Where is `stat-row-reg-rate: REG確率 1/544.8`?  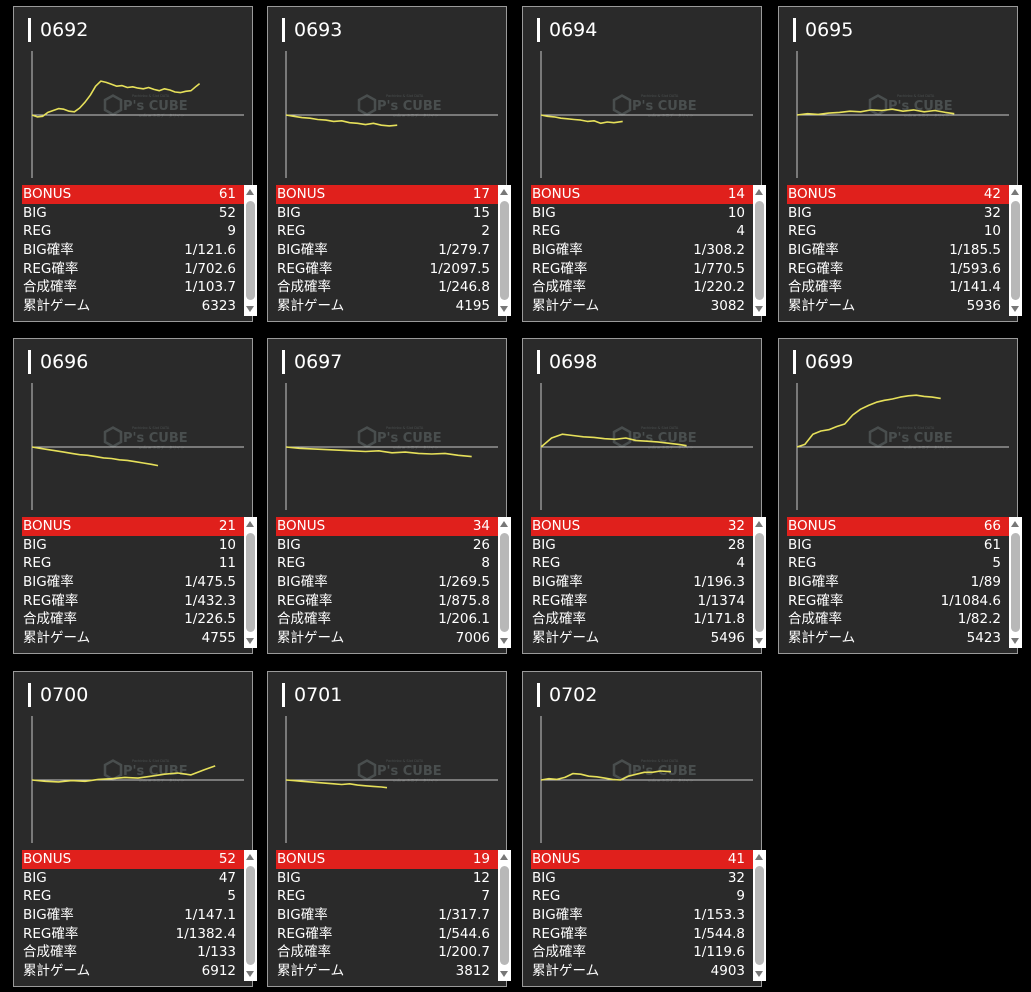
stat-row-reg-rate: REG確率 1/544.8 is located at coordinates (642, 934).